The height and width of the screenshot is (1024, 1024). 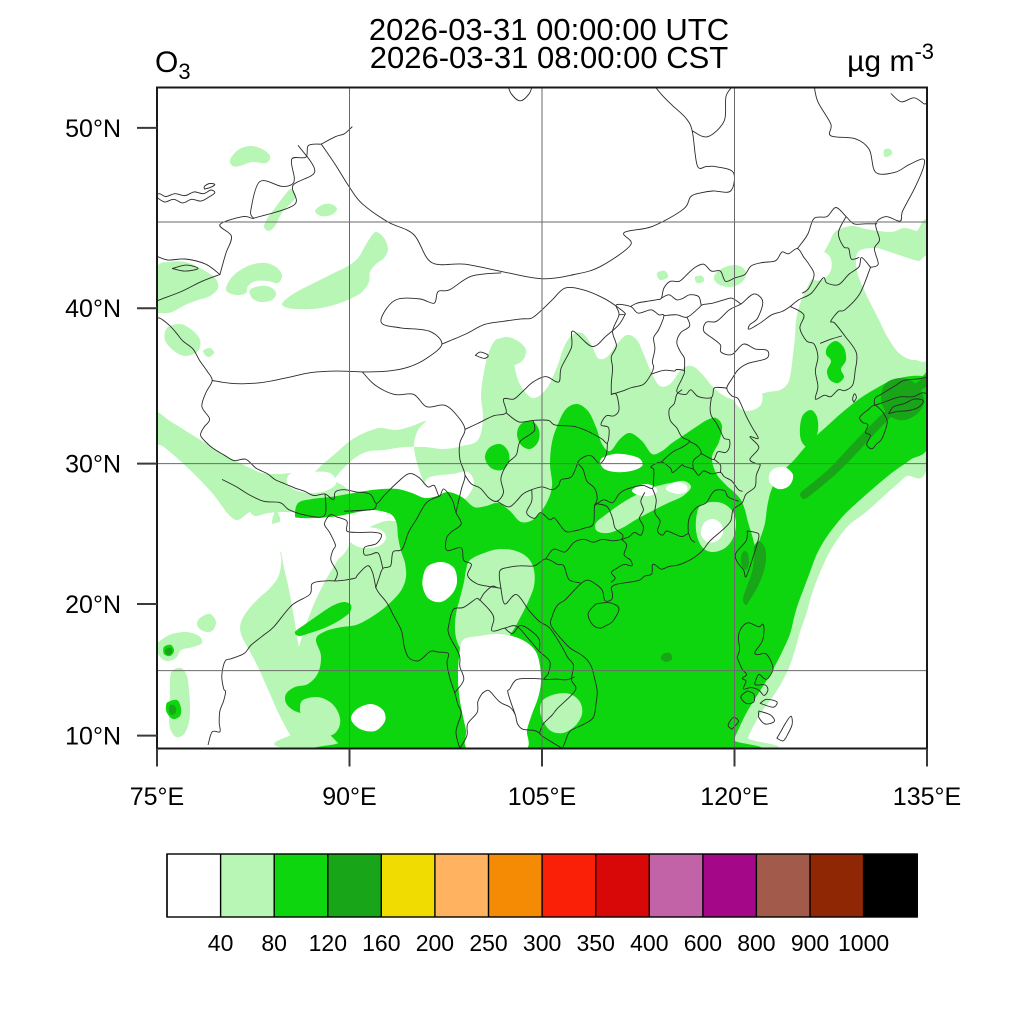 What do you see at coordinates (274, 943) in the screenshot?
I see `svg-text: 80` at bounding box center [274, 943].